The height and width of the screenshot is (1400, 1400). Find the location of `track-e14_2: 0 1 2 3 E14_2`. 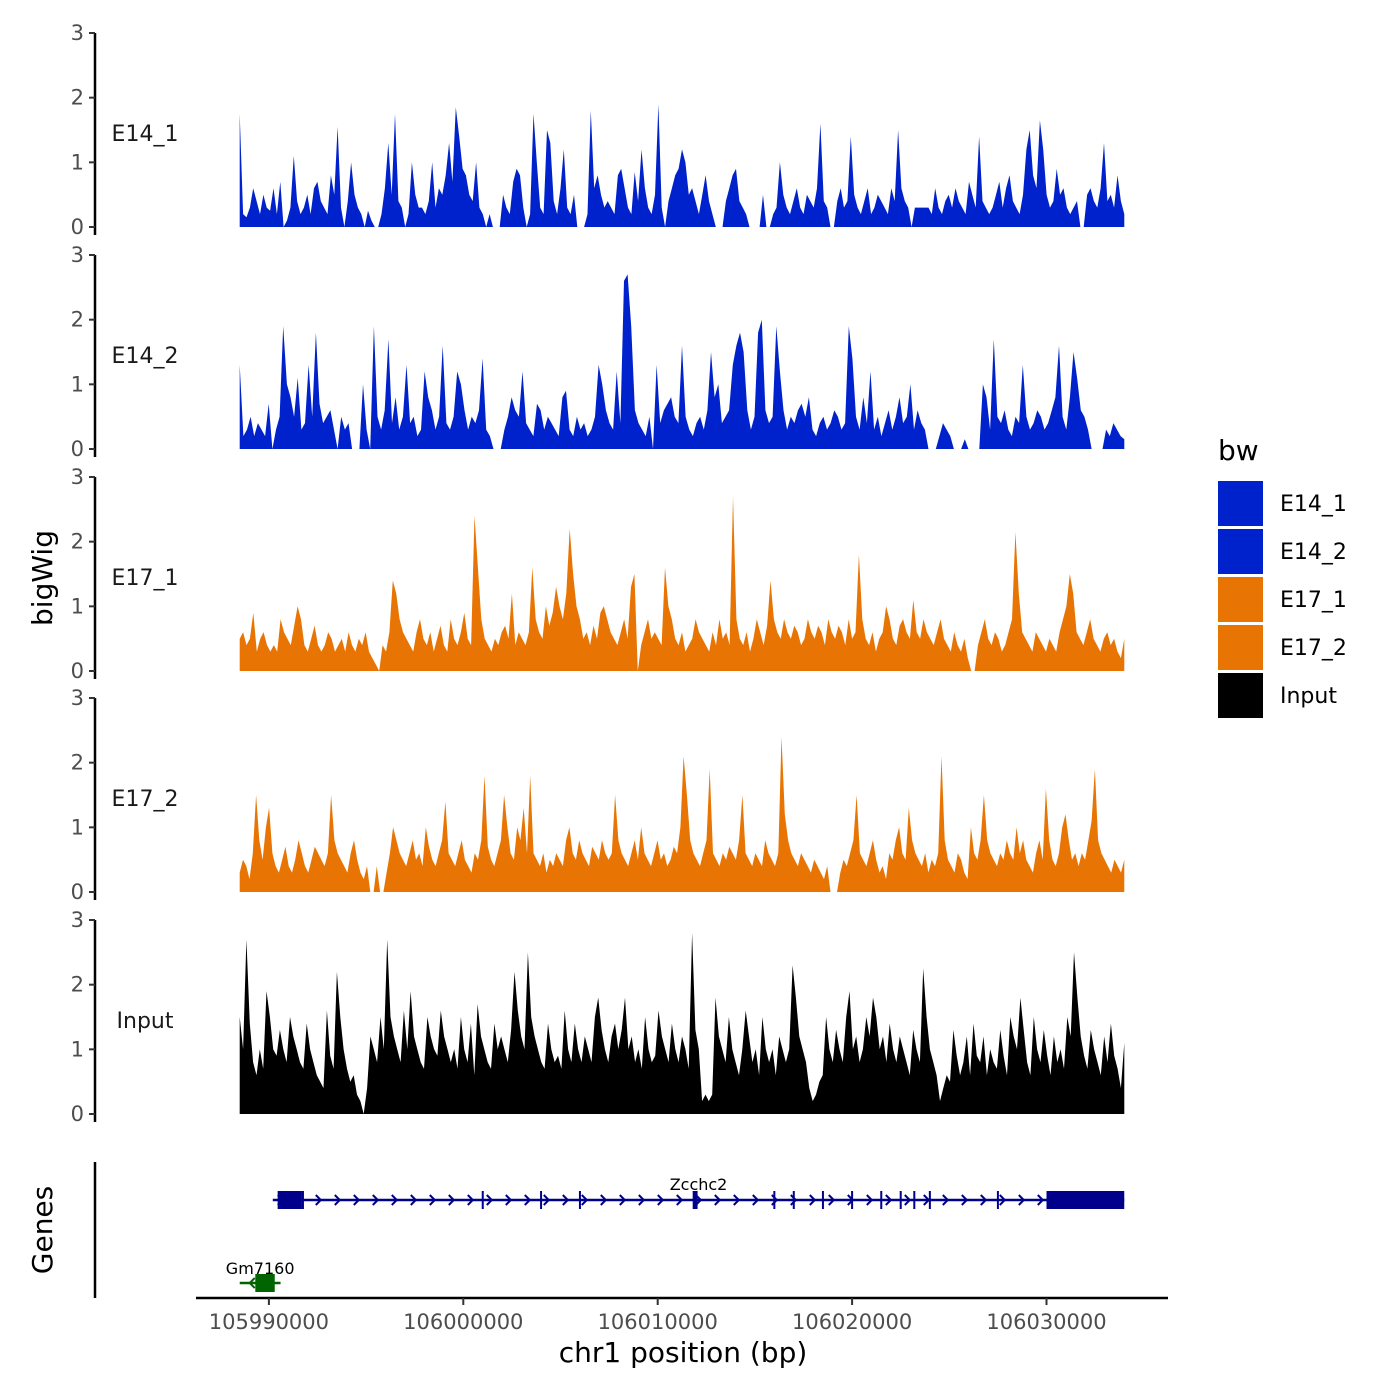

track-e14_2: 0 1 2 3 E14_2 is located at coordinates (598, 352).